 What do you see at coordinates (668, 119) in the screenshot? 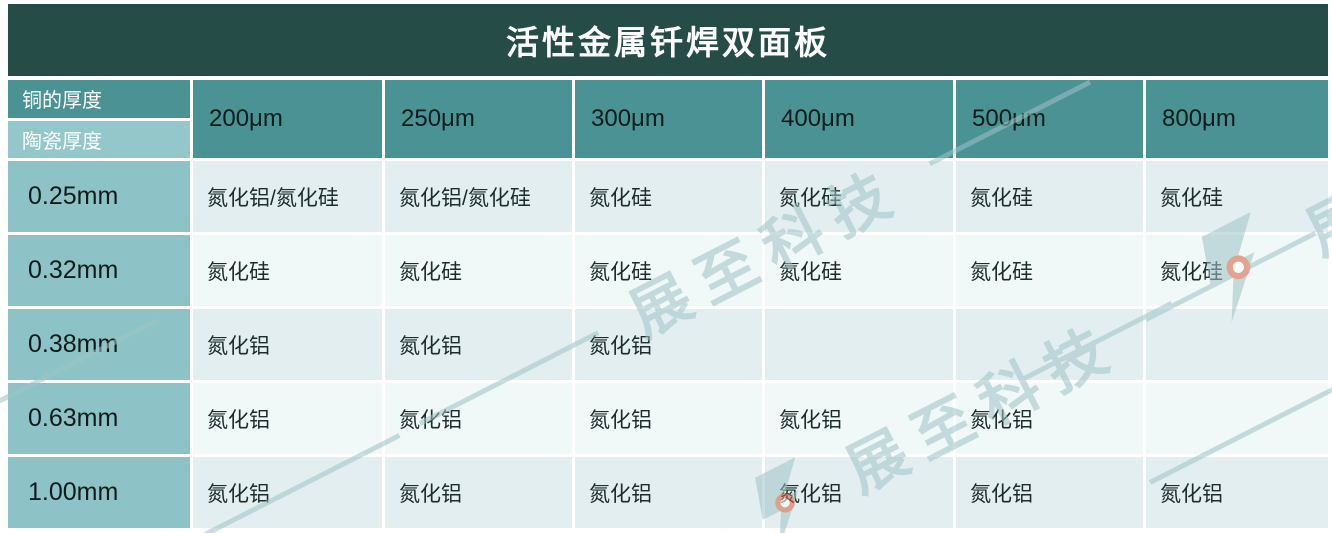
I see `column-header: 300μm` at bounding box center [668, 119].